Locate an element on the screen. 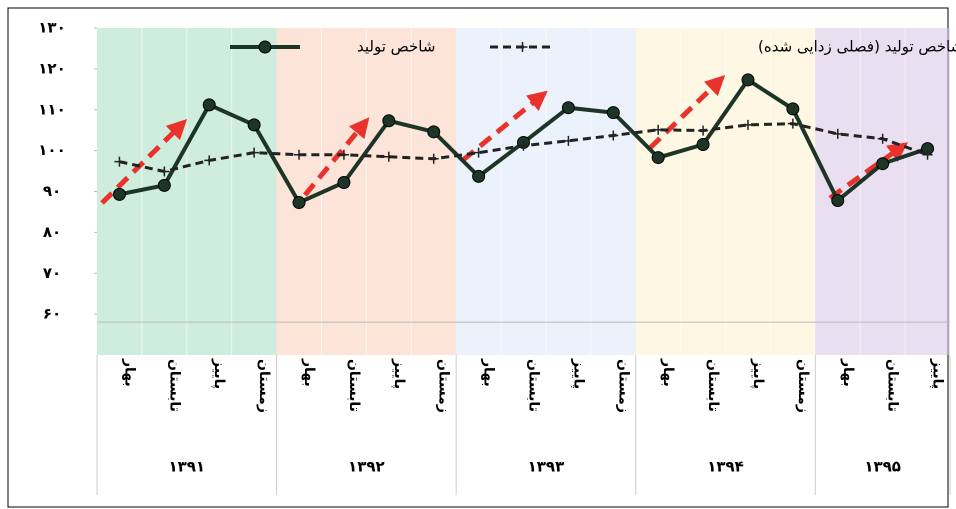 Image resolution: width=956 pixels, height=509 pixels. y-tick-label: ۹۰ is located at coordinates (52, 191).